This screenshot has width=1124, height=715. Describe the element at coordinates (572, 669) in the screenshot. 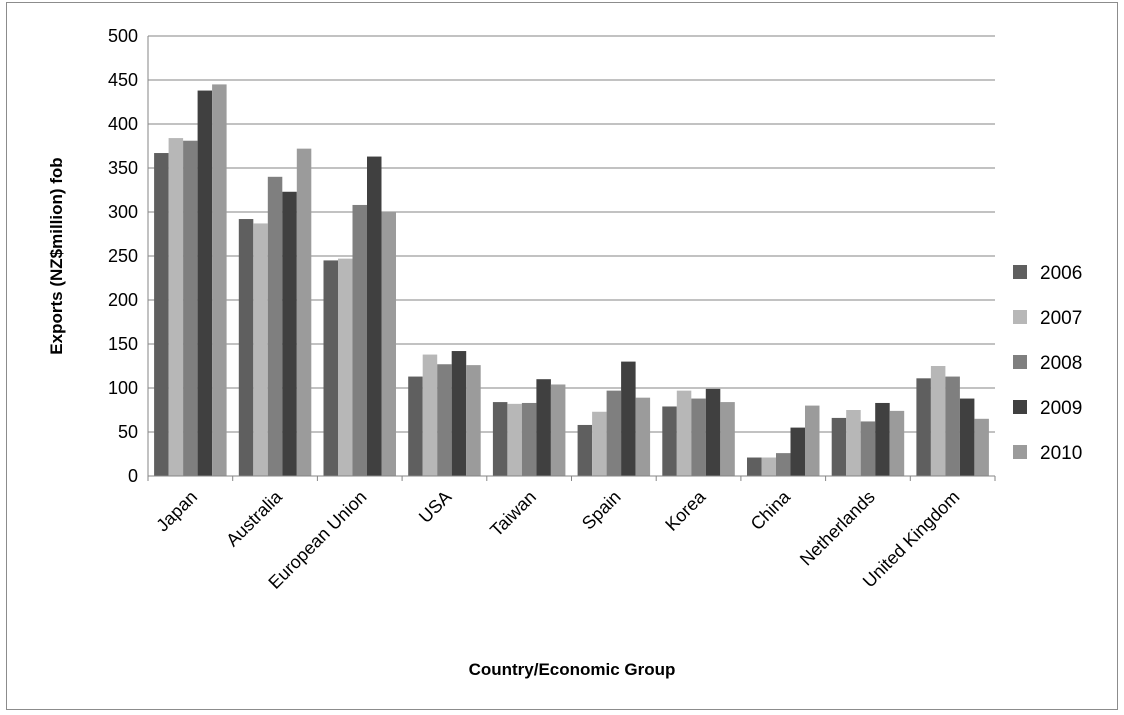

I see `x-axis-title: Country/Economic Group` at that location.